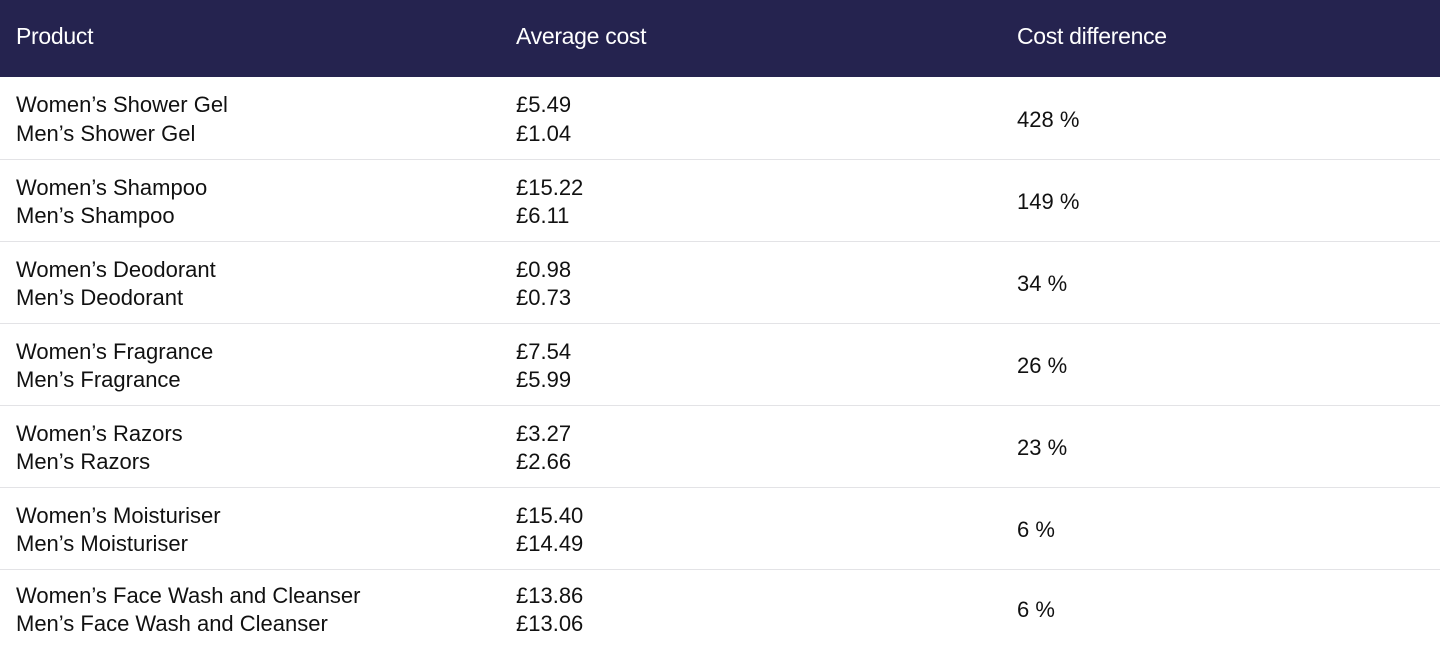 Image resolution: width=1440 pixels, height=651 pixels. Describe the element at coordinates (1092, 36) in the screenshot. I see `header-cost-difference: Cost difference` at that location.